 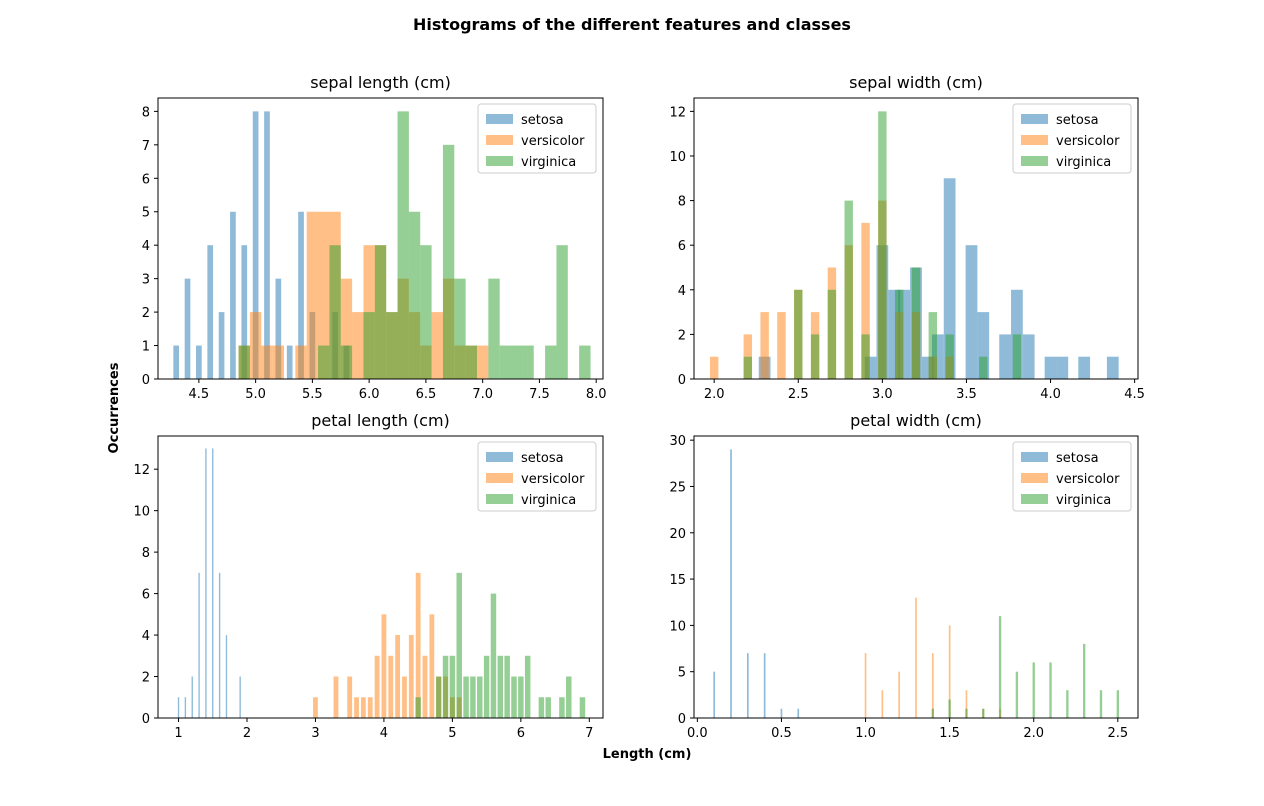 I want to click on subplot-title: sepal width (cm), so click(x=916, y=82).